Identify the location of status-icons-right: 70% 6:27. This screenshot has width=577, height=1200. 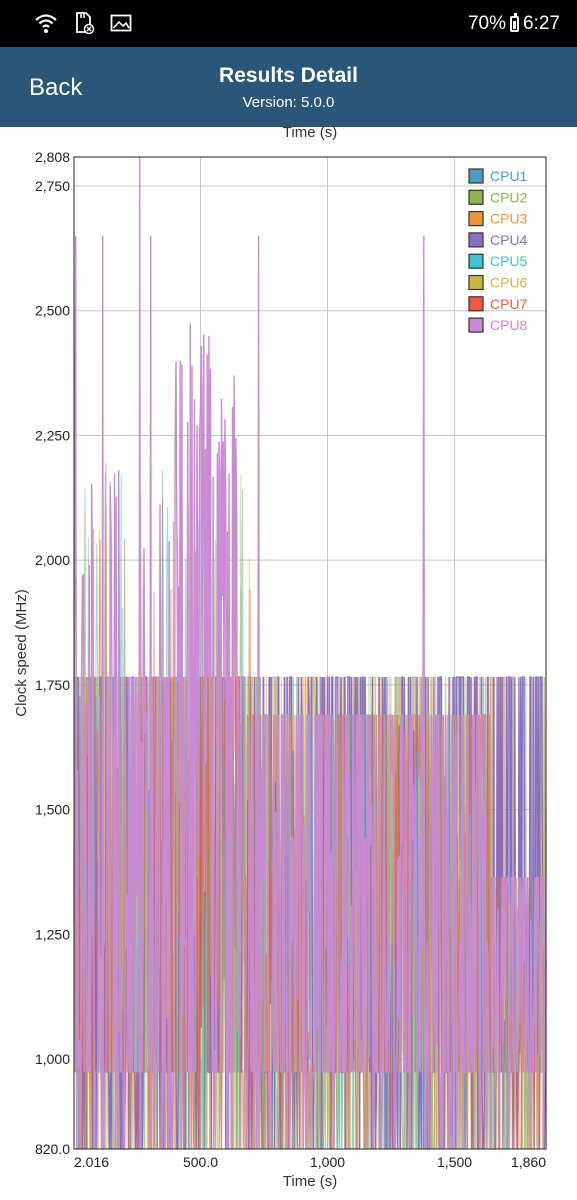
(514, 24).